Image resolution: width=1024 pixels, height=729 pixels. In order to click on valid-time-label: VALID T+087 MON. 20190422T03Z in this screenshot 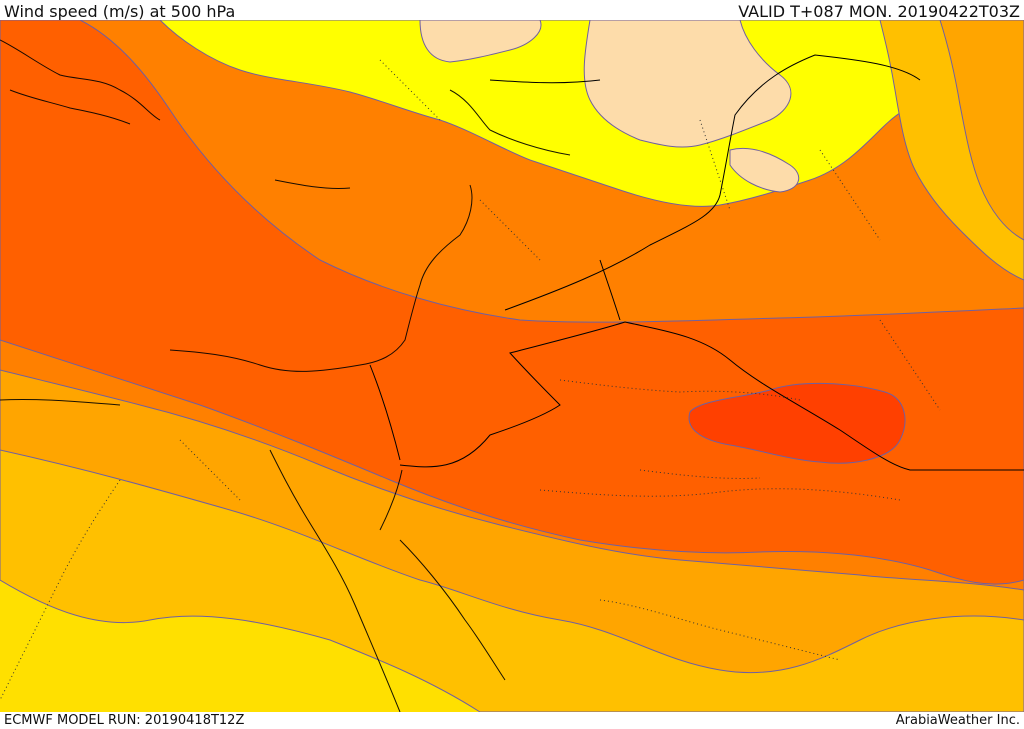, I will do `click(879, 11)`.